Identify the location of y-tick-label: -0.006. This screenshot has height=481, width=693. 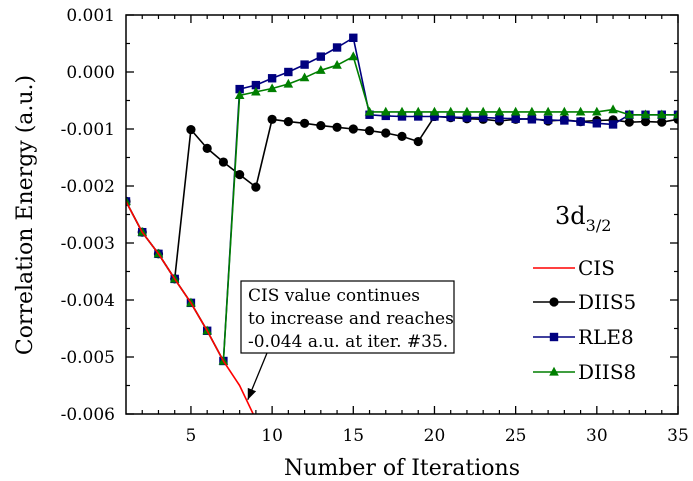
(88, 415).